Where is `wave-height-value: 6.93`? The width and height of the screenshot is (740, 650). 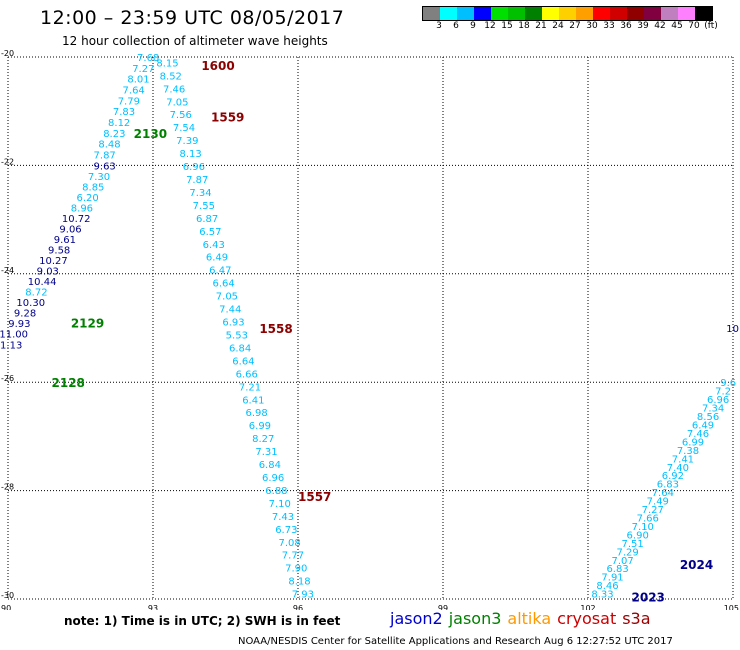 wave-height-value: 6.93 is located at coordinates (233, 323).